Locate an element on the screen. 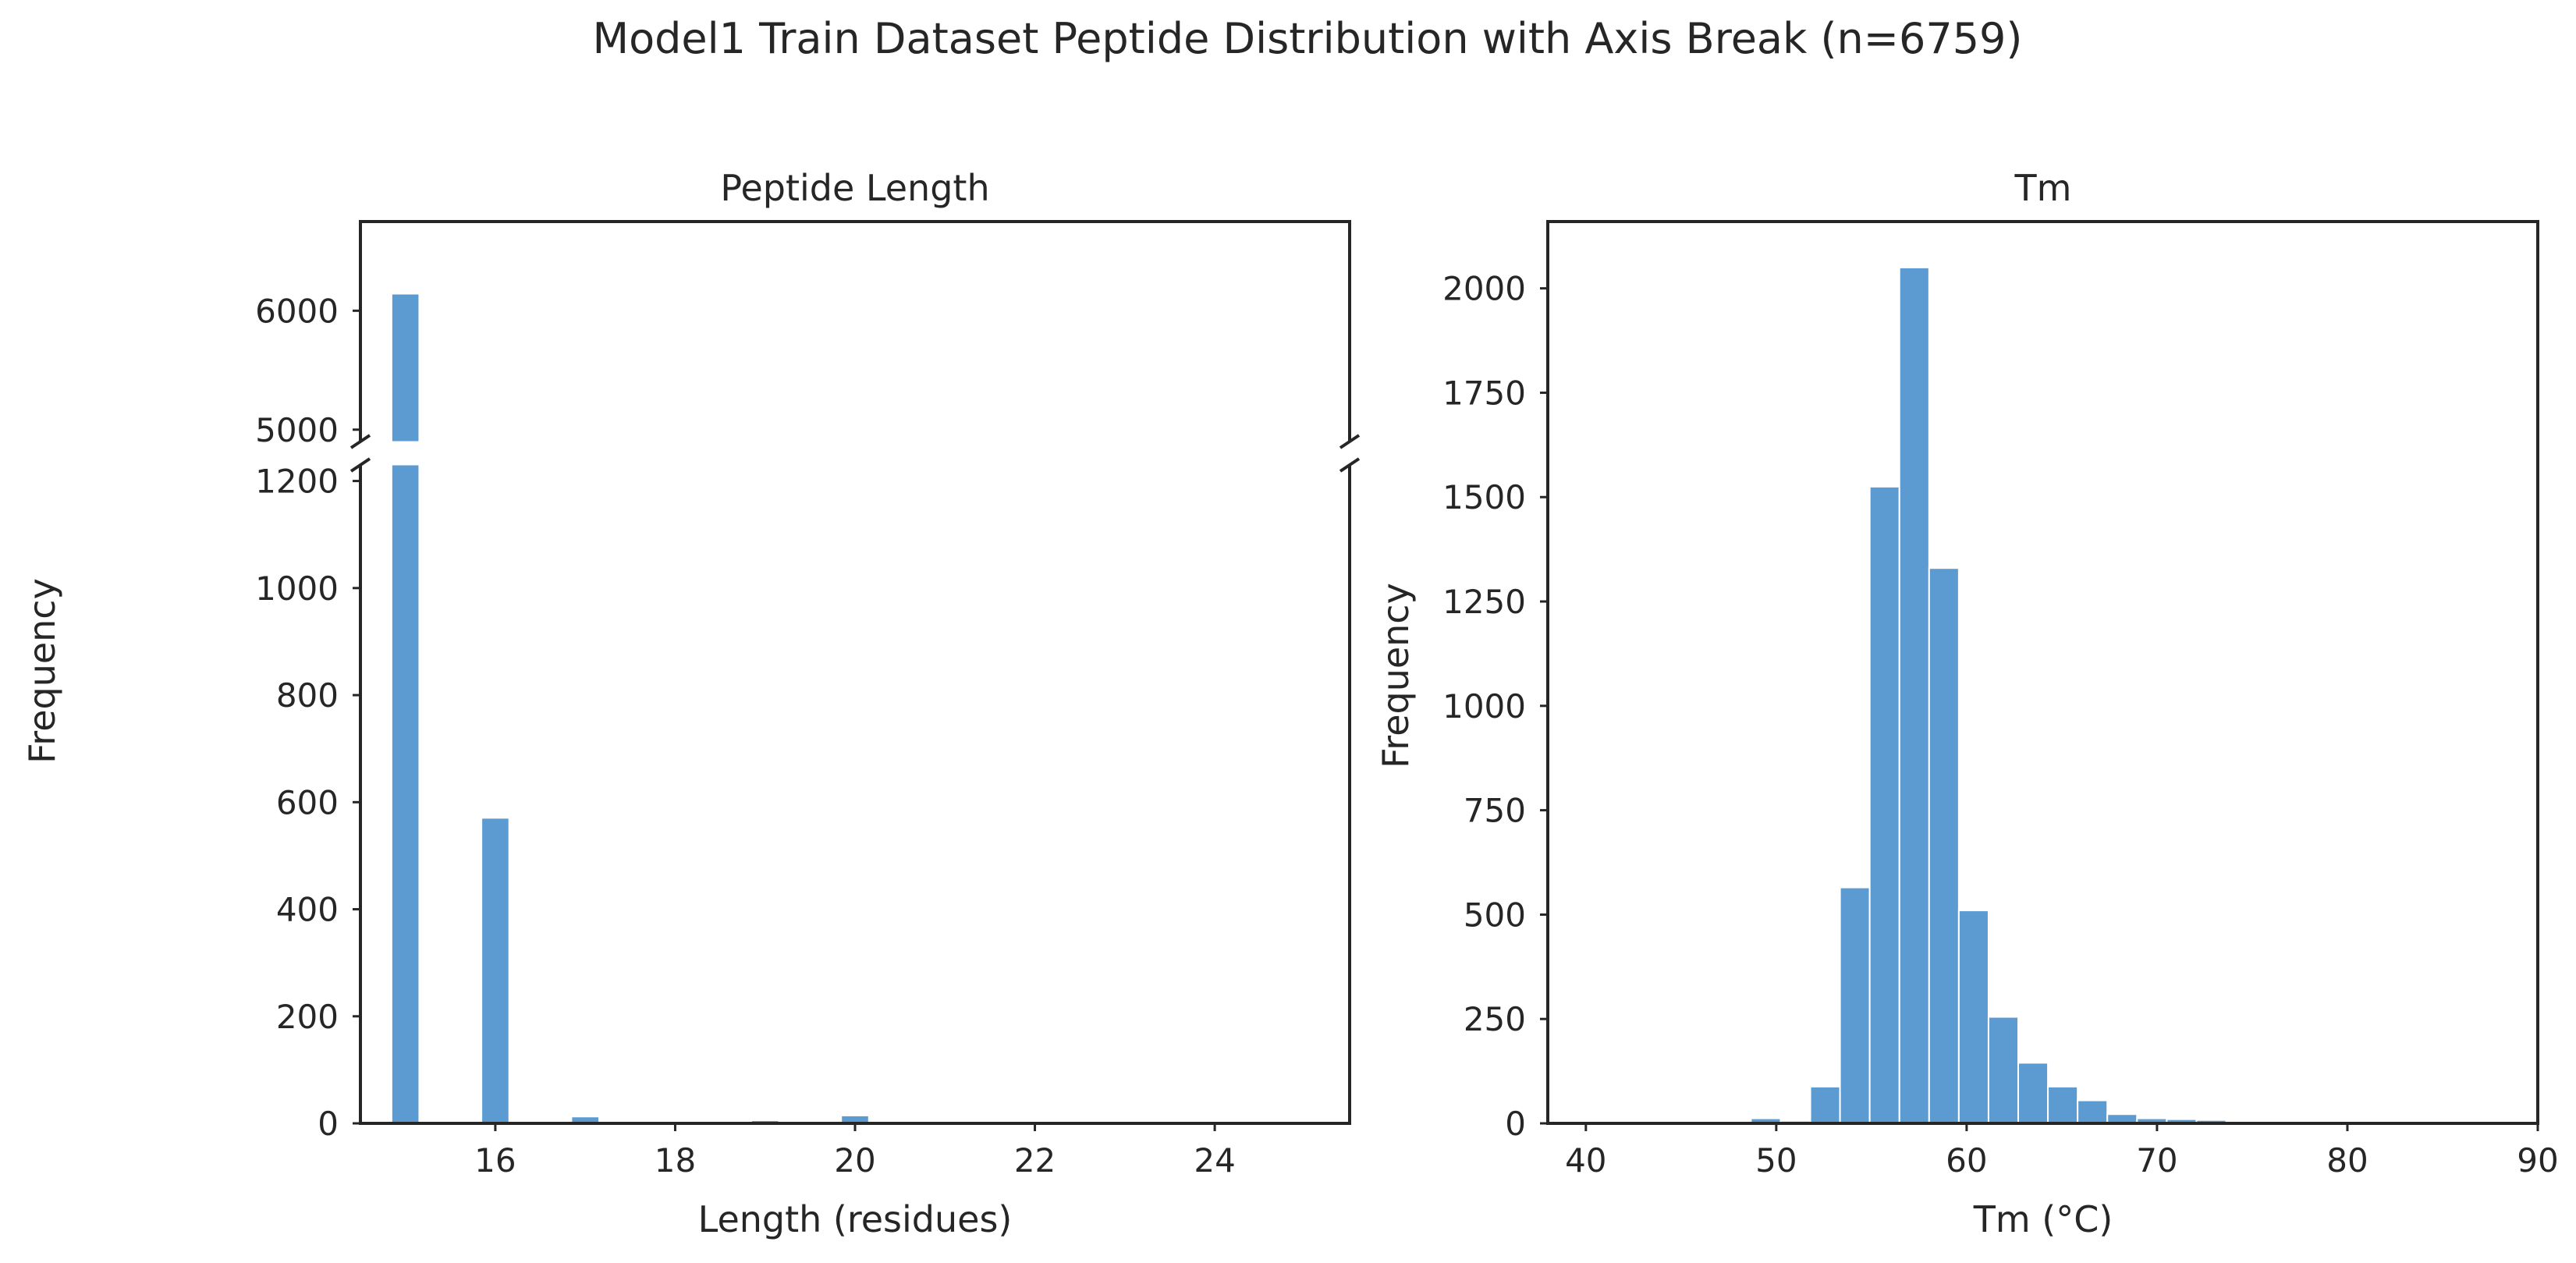  axis-break-marks is located at coordinates (855, 453).